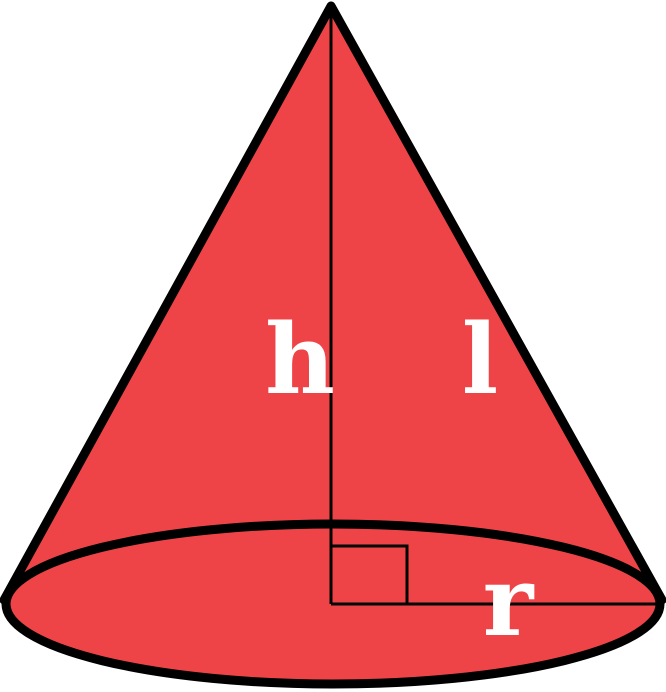 Image resolution: width=666 pixels, height=692 pixels. Describe the element at coordinates (300, 359) in the screenshot. I see `height-label: h` at that location.